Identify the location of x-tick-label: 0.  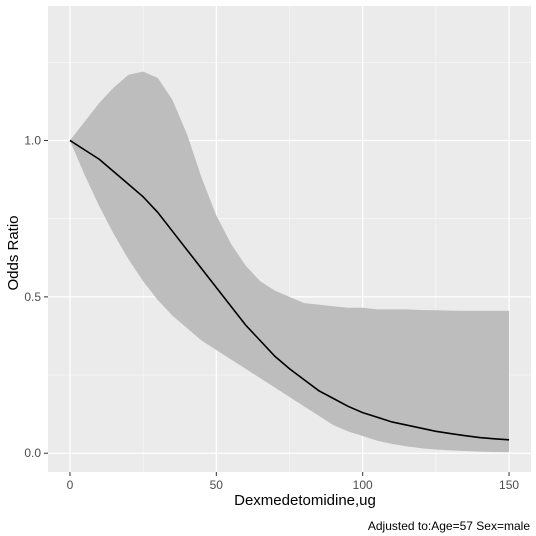
(70, 485).